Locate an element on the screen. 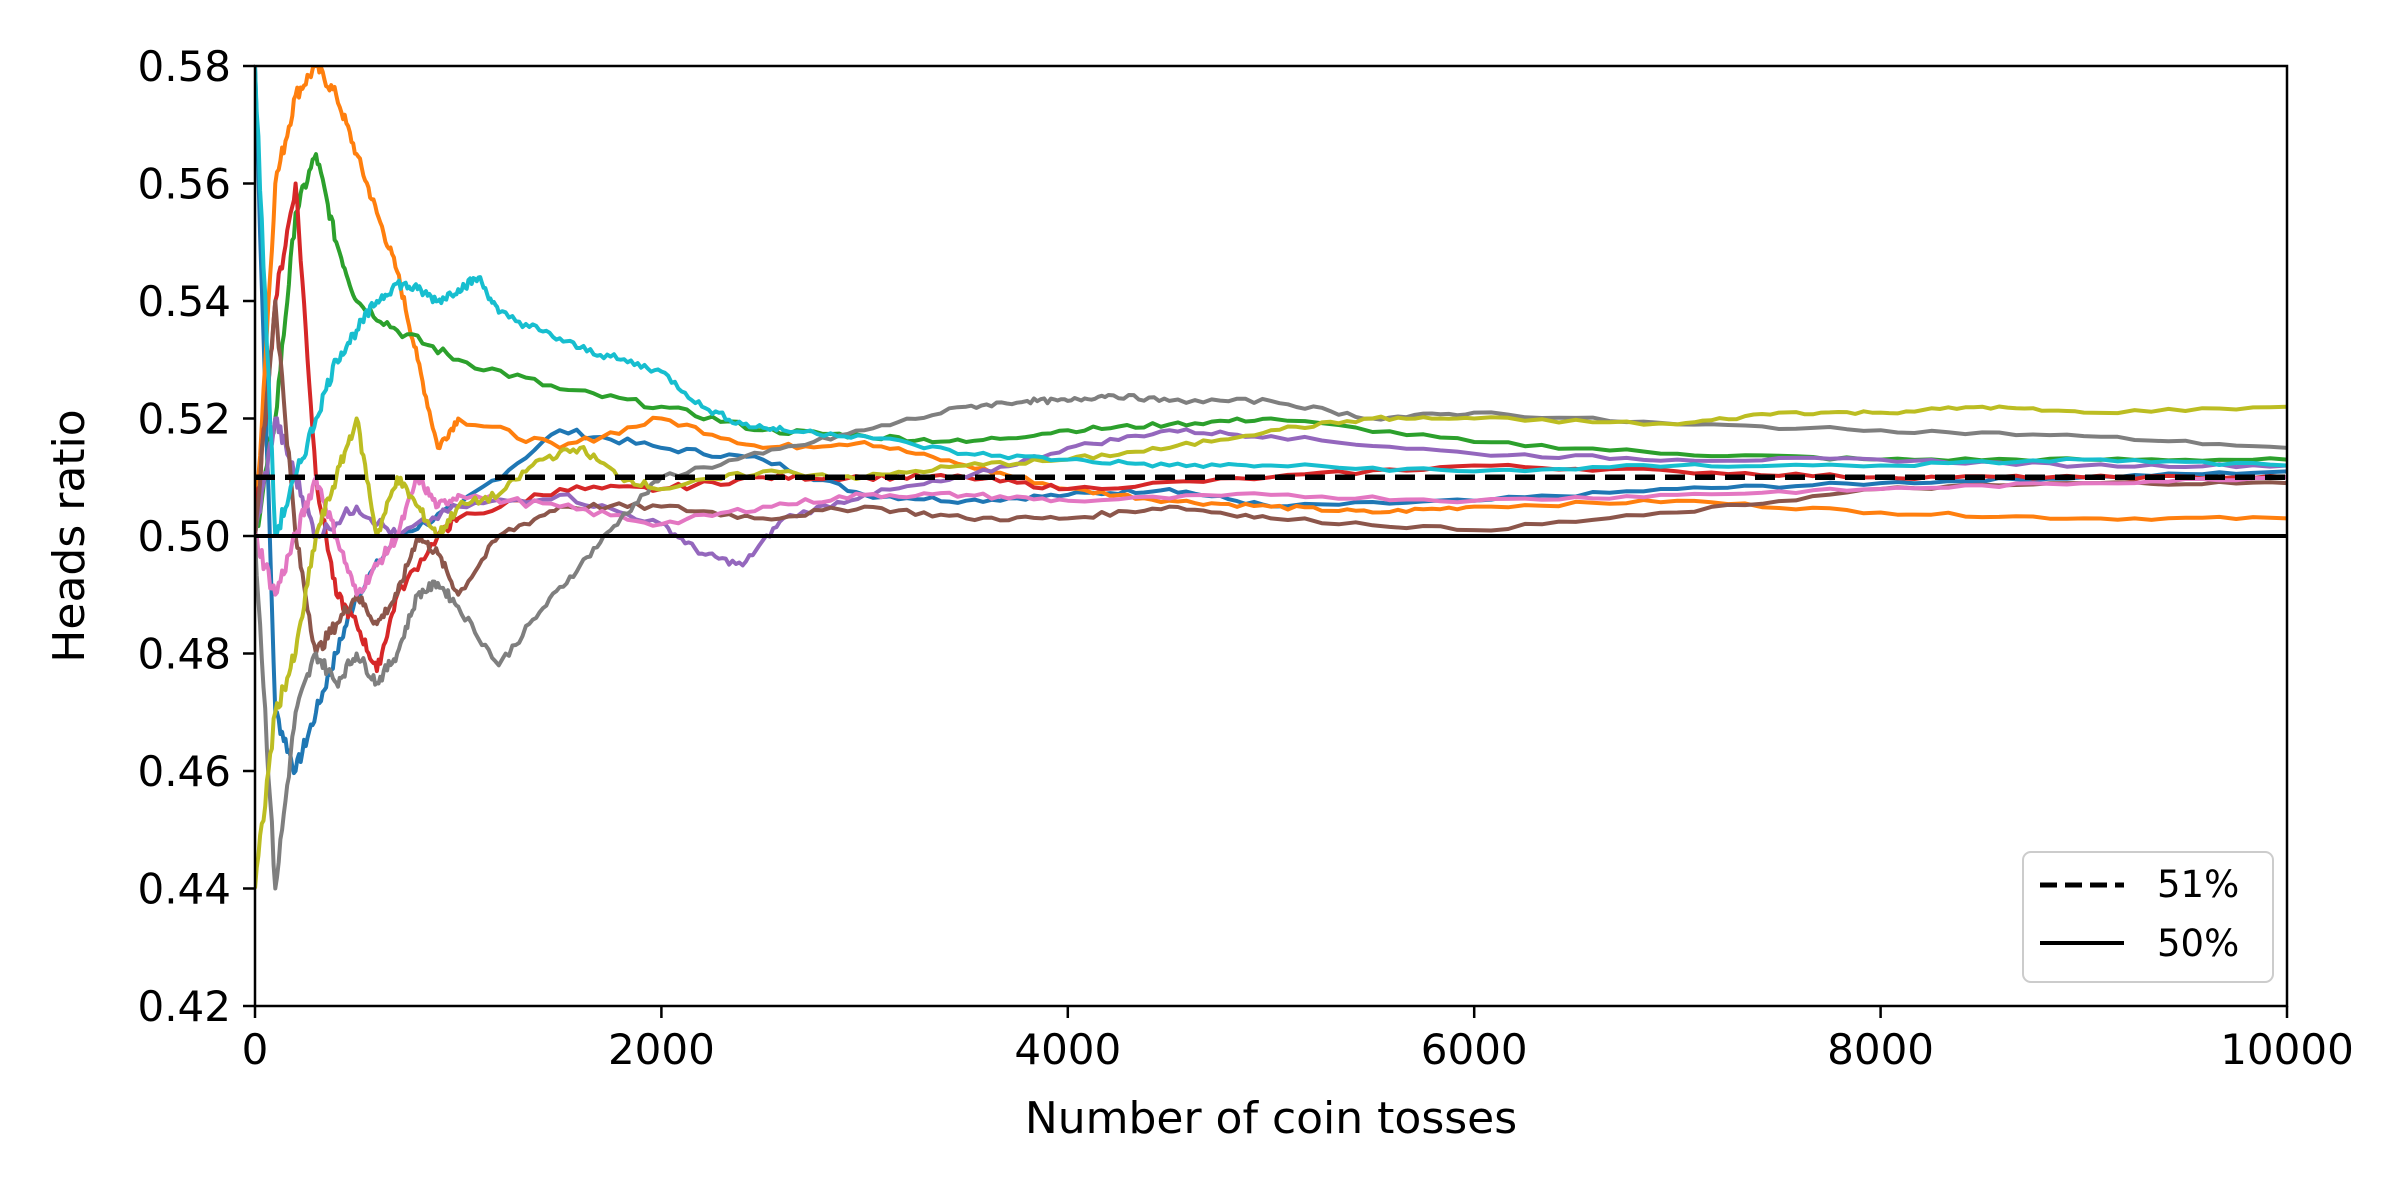 The image size is (2400, 1200). reference-lines is located at coordinates (1271, 506).